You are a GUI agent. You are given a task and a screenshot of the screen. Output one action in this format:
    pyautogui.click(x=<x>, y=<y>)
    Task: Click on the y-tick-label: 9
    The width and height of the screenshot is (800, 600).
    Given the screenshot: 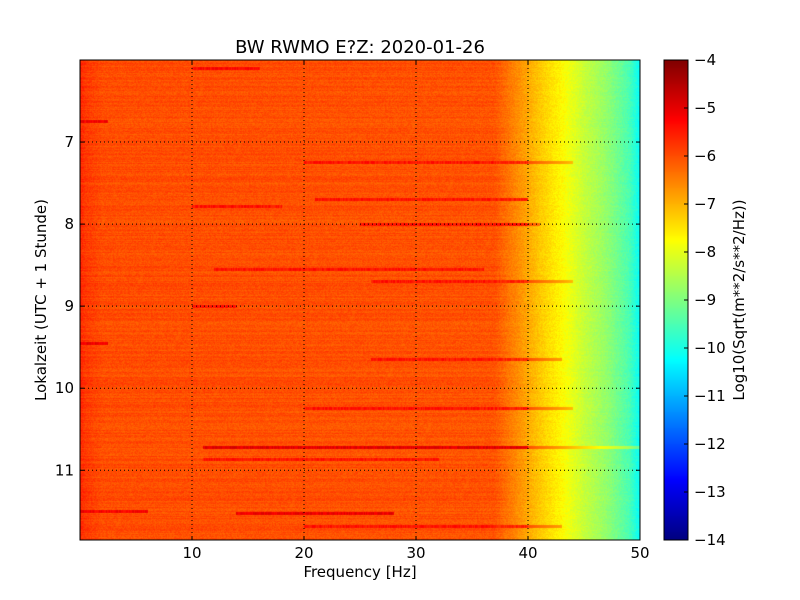 What is the action you would take?
    pyautogui.click(x=69, y=306)
    